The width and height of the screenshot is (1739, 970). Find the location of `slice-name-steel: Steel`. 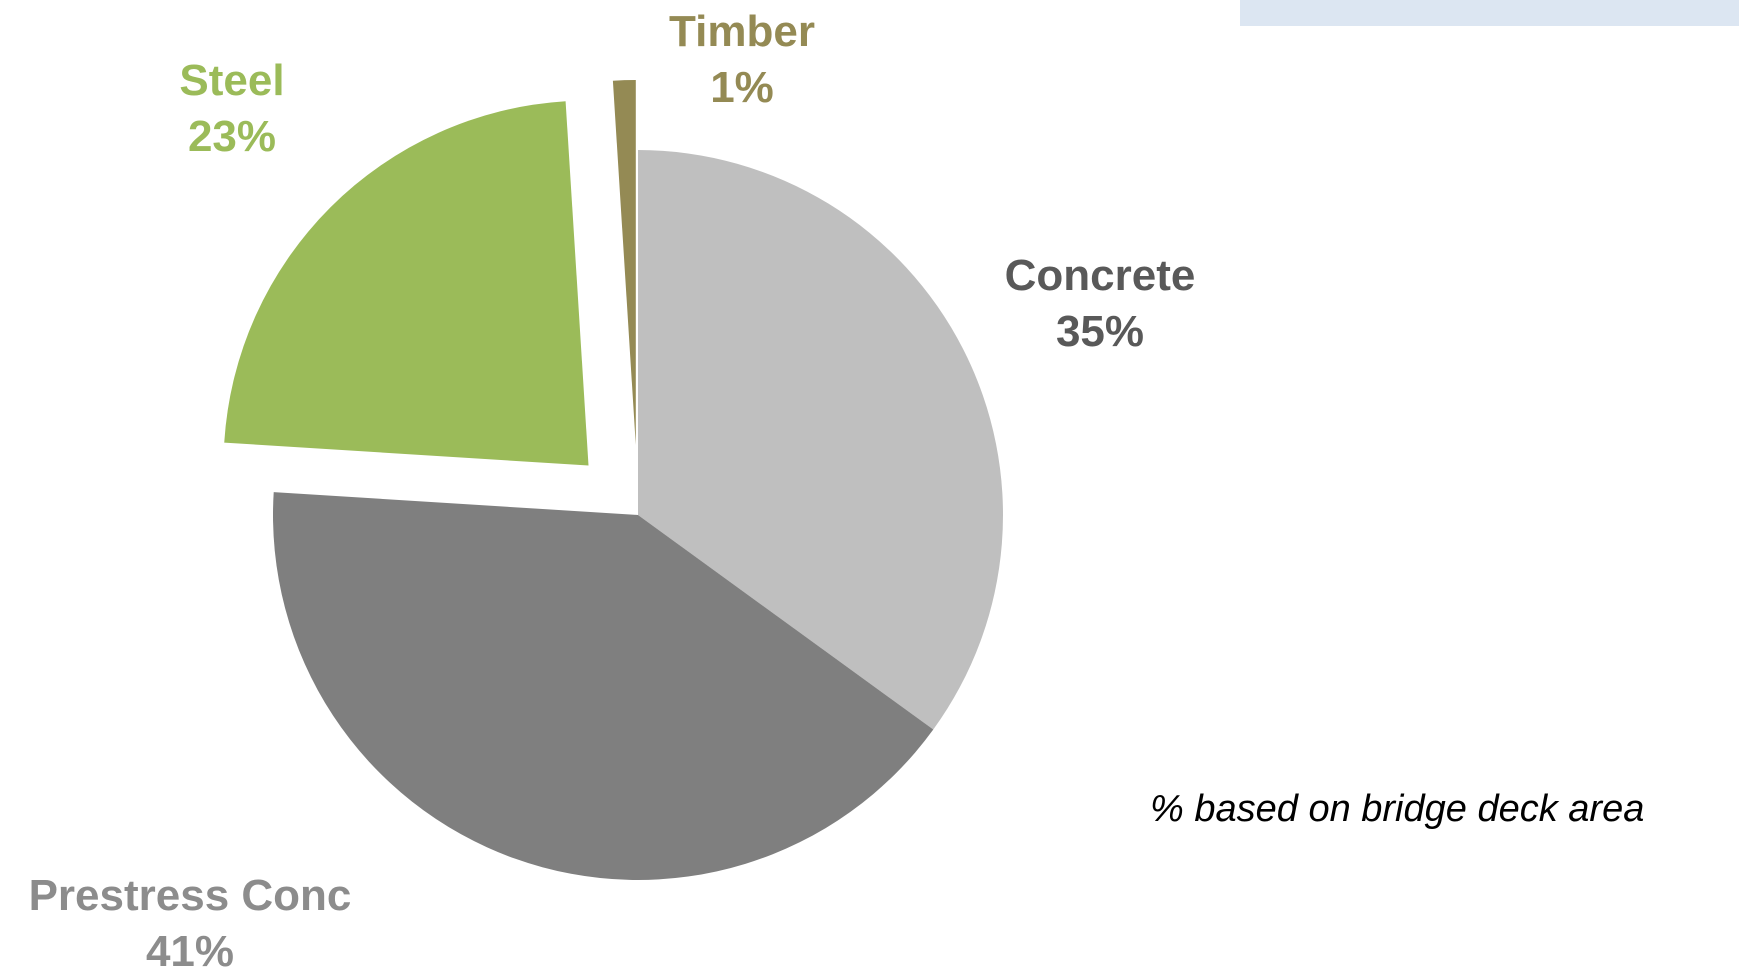

slice-name-steel: Steel is located at coordinates (232, 80).